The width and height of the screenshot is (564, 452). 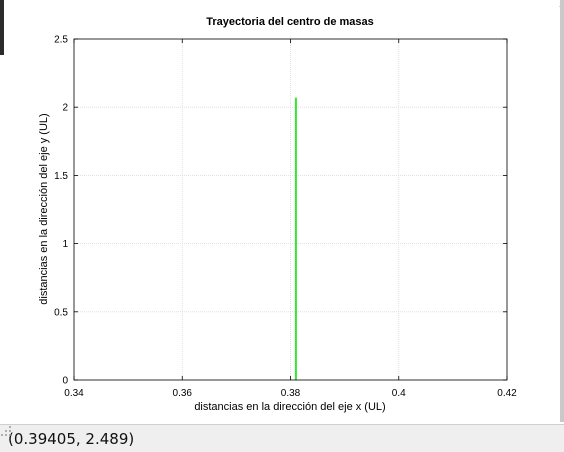 I want to click on y-tick-label: 2.5, so click(x=61, y=40).